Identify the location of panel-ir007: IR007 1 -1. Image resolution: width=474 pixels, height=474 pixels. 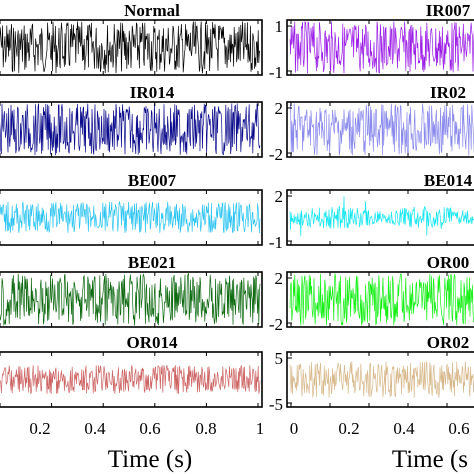
(371, 41).